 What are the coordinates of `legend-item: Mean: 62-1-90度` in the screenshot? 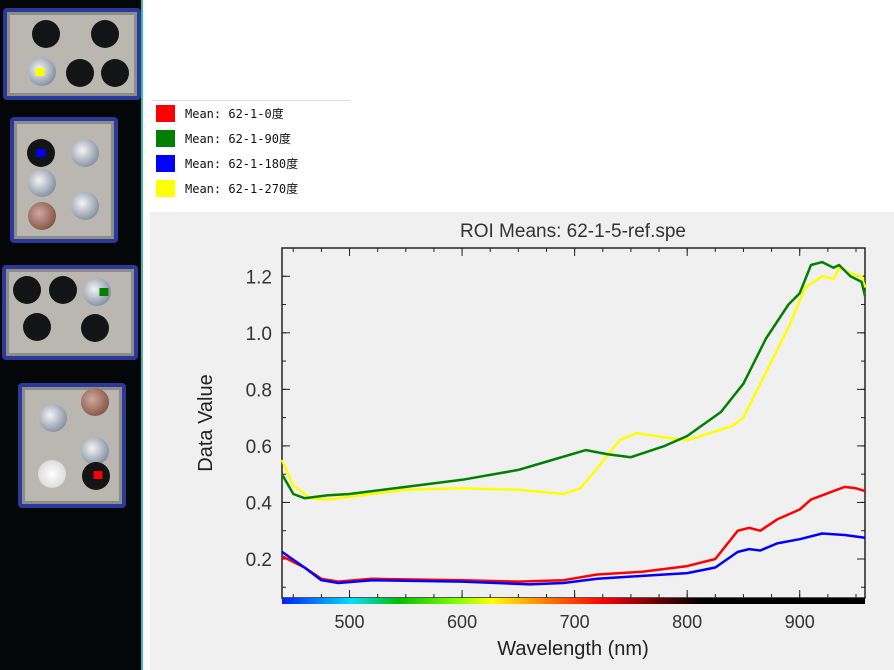 It's located at (223, 138).